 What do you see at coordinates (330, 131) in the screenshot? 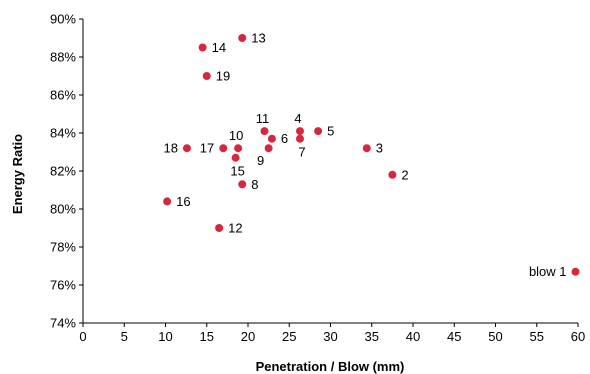
I see `point-label: 5` at bounding box center [330, 131].